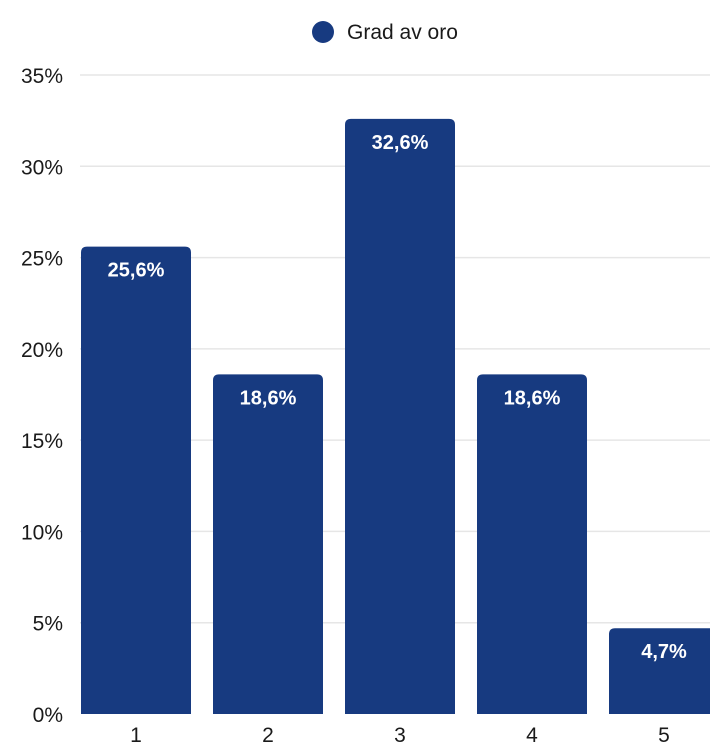  I want to click on legend-label: Grad av oro, so click(402, 32).